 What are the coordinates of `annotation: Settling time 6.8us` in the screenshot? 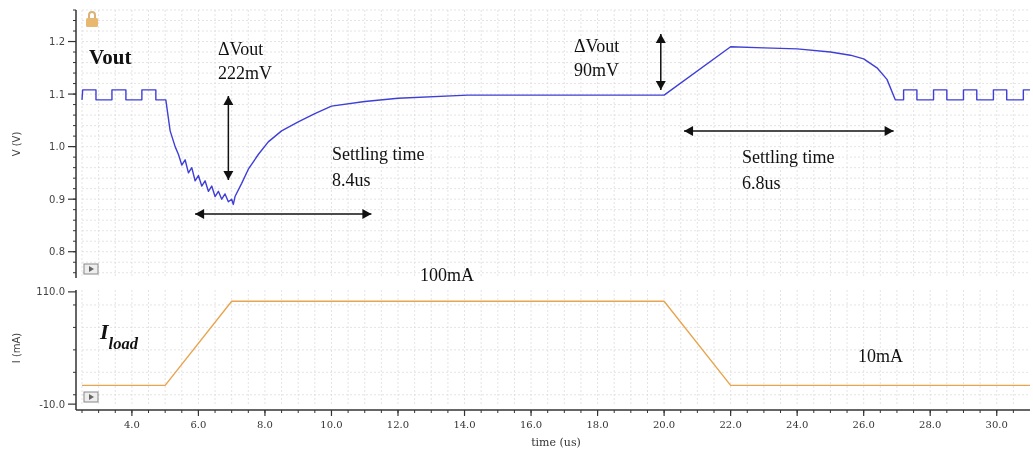 It's located at (788, 170).